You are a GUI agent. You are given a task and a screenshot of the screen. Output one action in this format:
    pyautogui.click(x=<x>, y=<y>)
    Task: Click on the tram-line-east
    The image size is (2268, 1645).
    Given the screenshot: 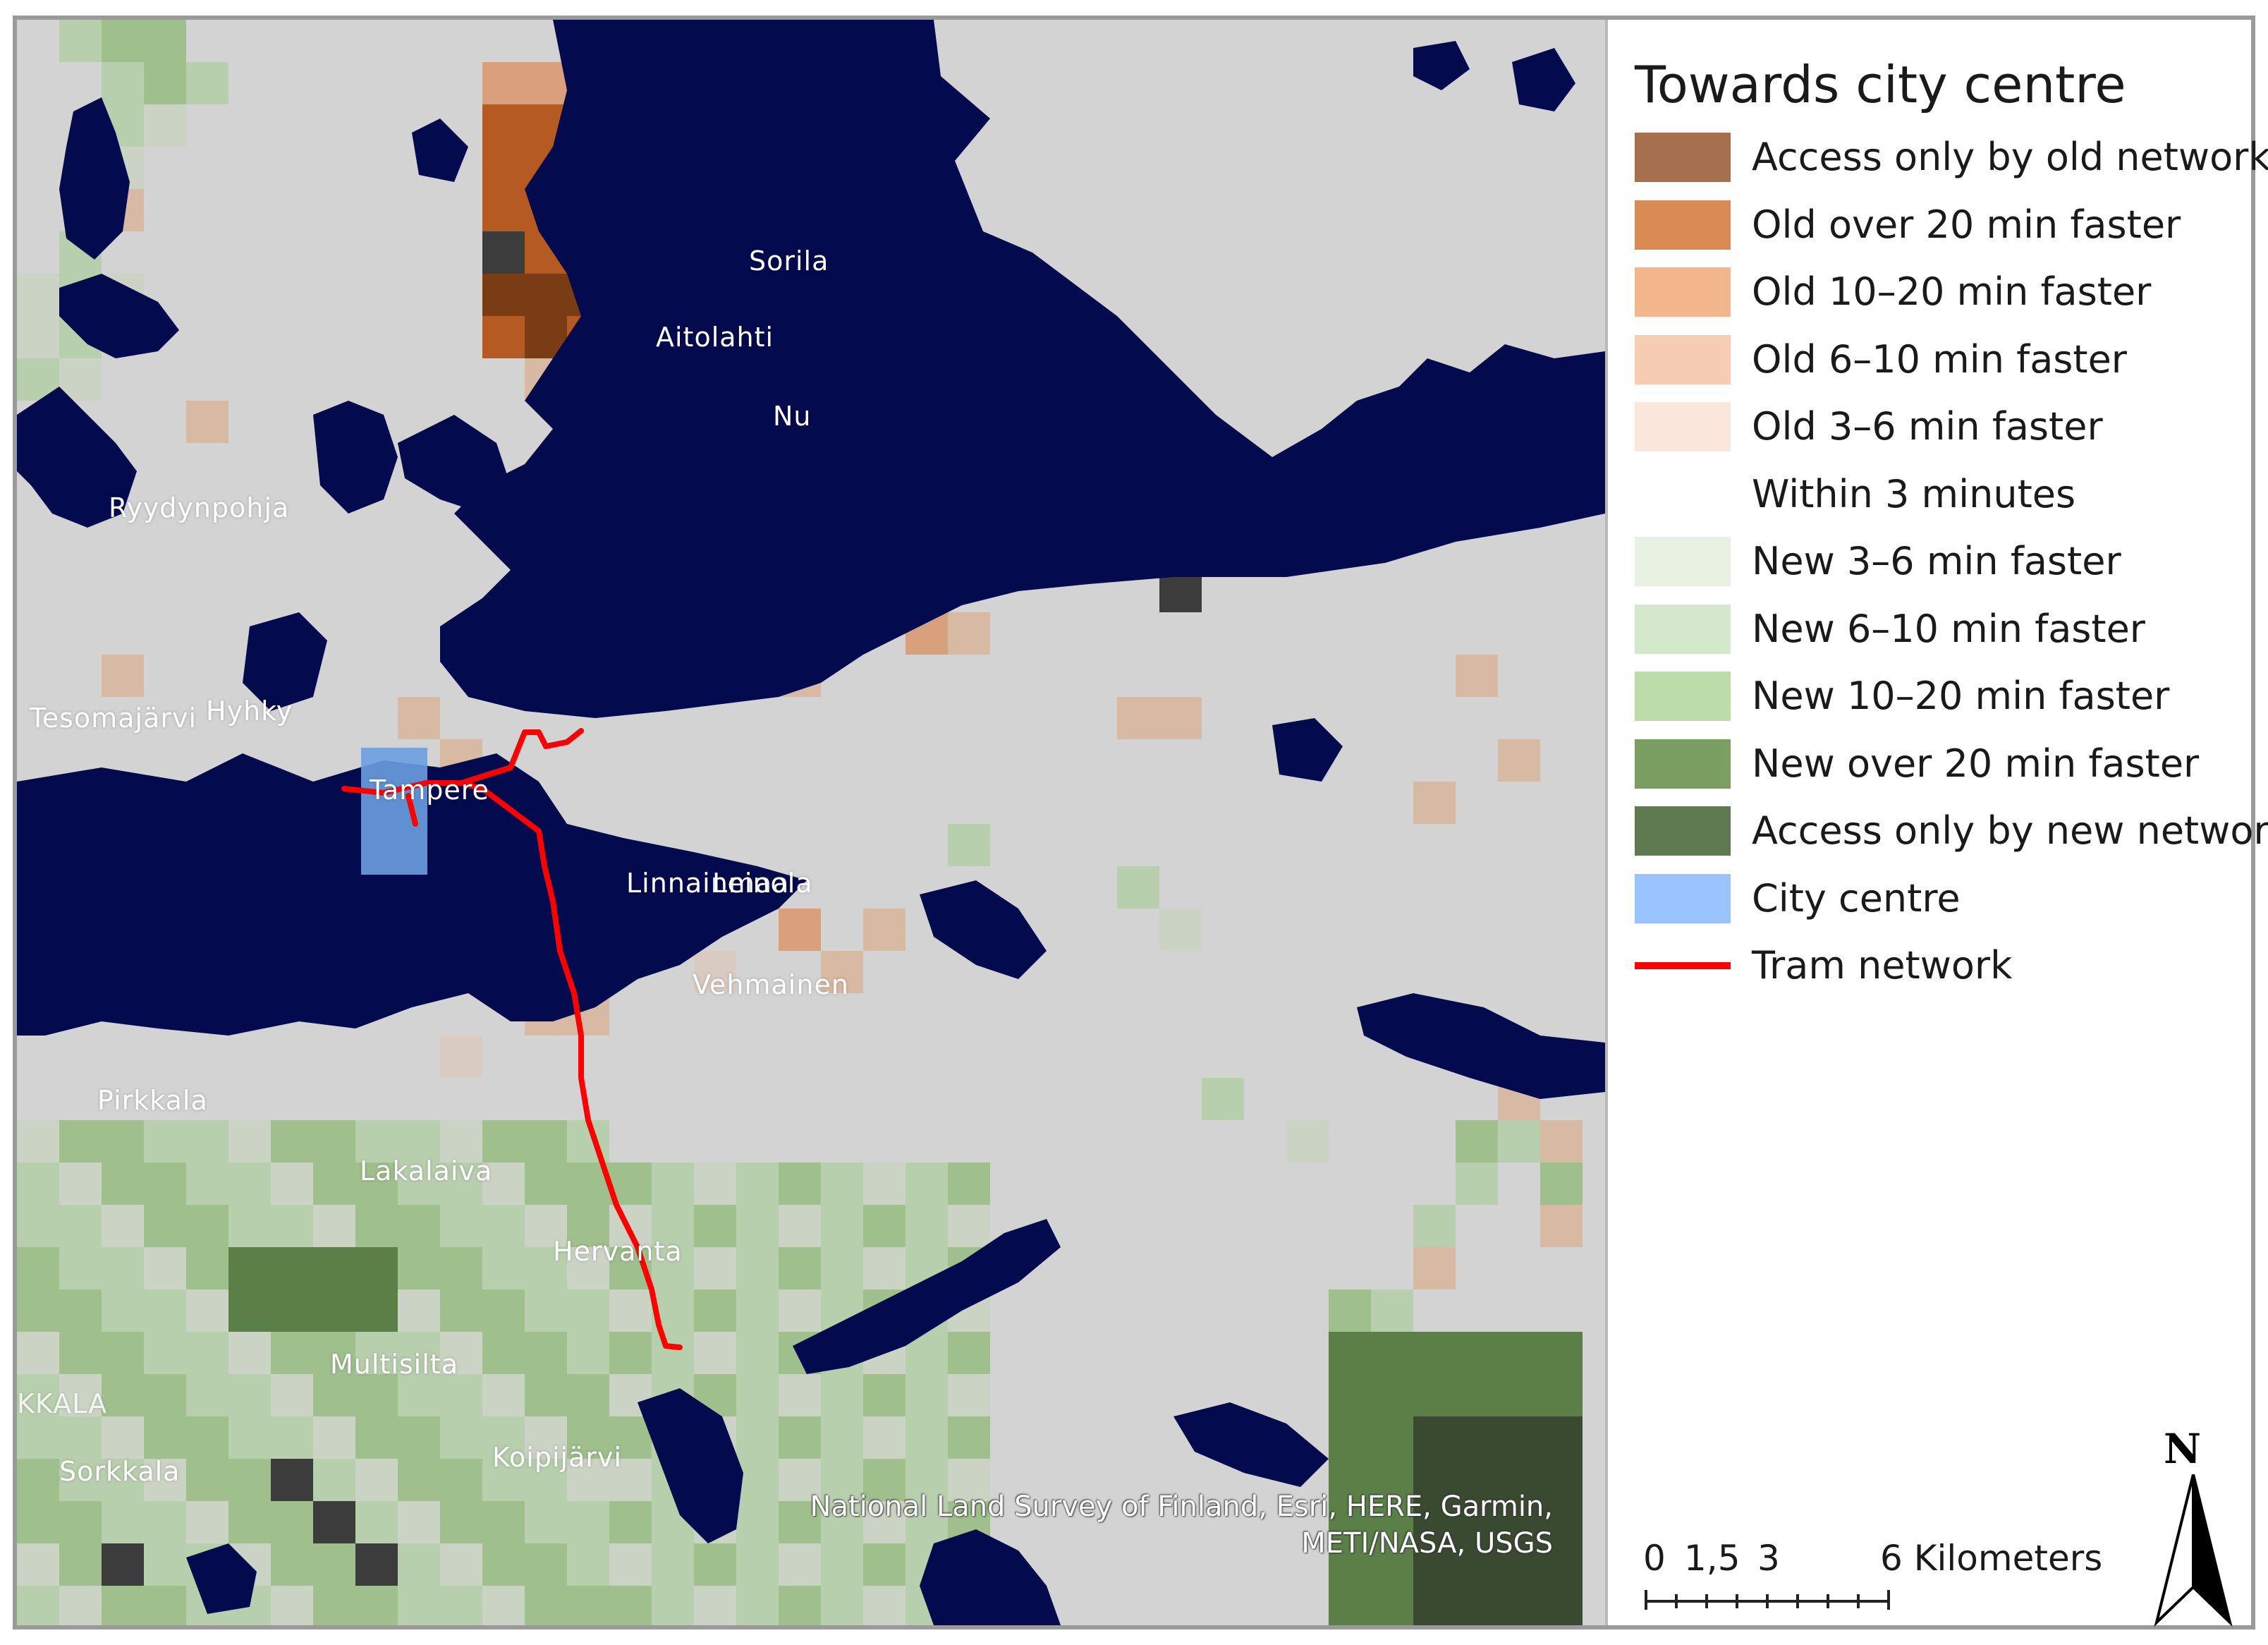 What is the action you would take?
    pyautogui.click(x=521, y=757)
    